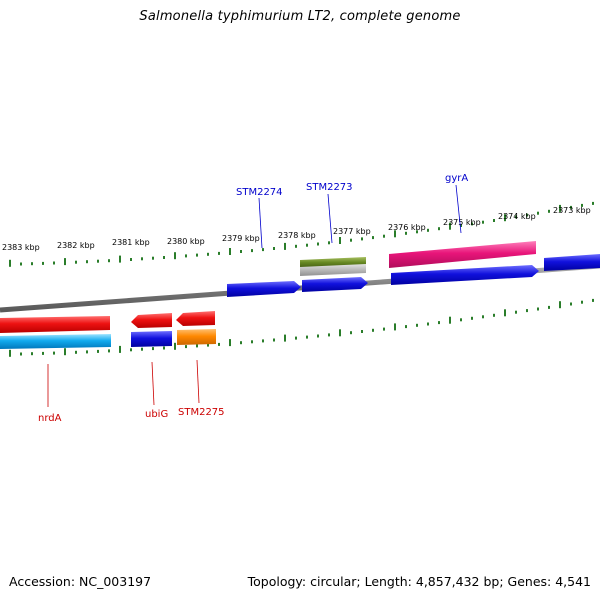  What do you see at coordinates (259, 192) in the screenshot?
I see `gene-label-stm2274: STM2274` at bounding box center [259, 192].